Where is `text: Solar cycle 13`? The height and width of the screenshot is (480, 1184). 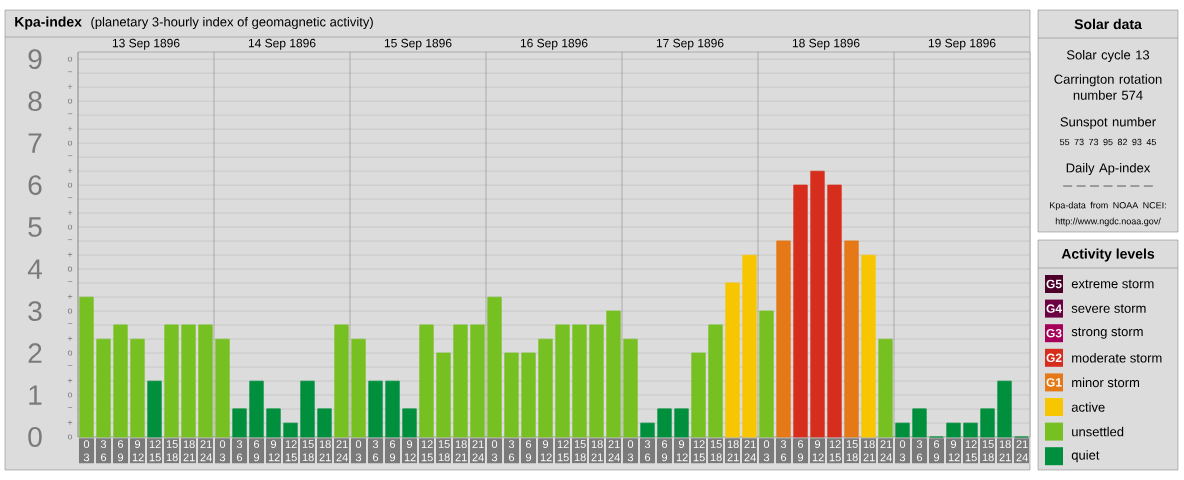
text: Solar cycle 13 is located at coordinates (1108, 56).